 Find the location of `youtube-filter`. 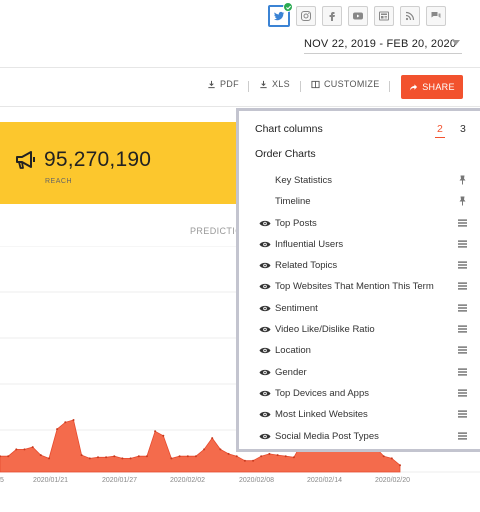

youtube-filter is located at coordinates (358, 16).